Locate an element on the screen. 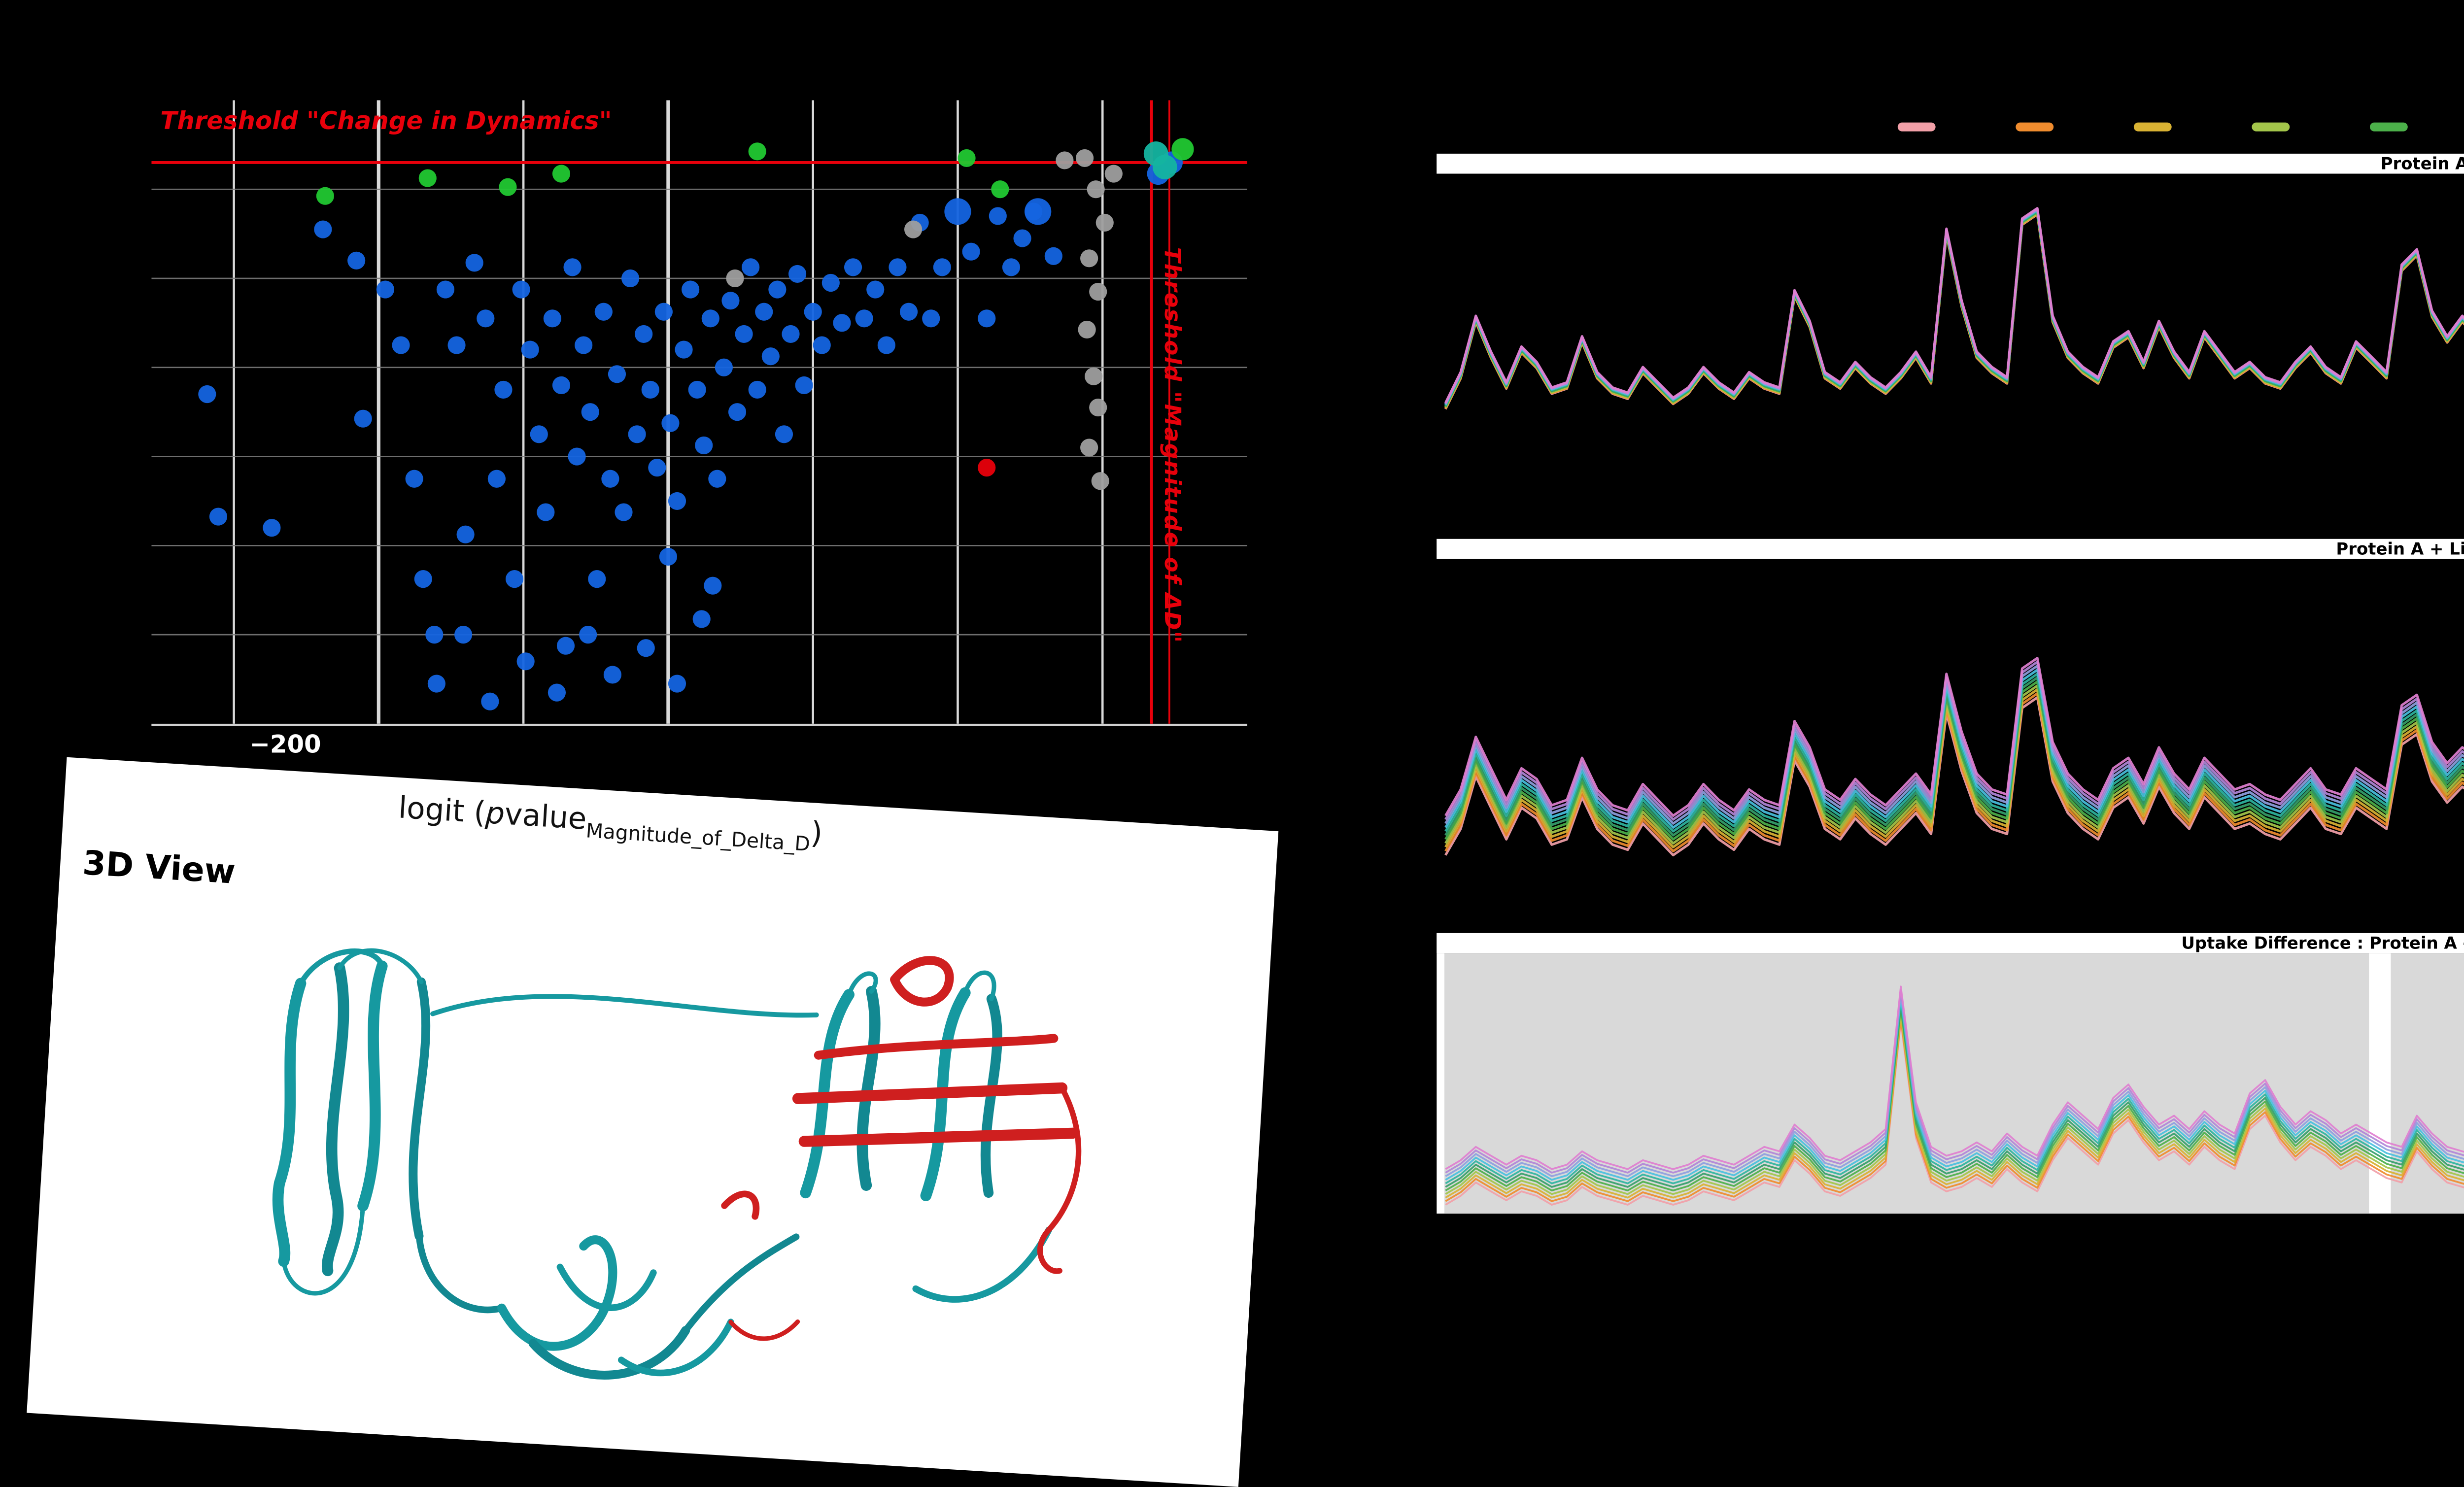  volcano-point-red-points is located at coordinates (987, 468).